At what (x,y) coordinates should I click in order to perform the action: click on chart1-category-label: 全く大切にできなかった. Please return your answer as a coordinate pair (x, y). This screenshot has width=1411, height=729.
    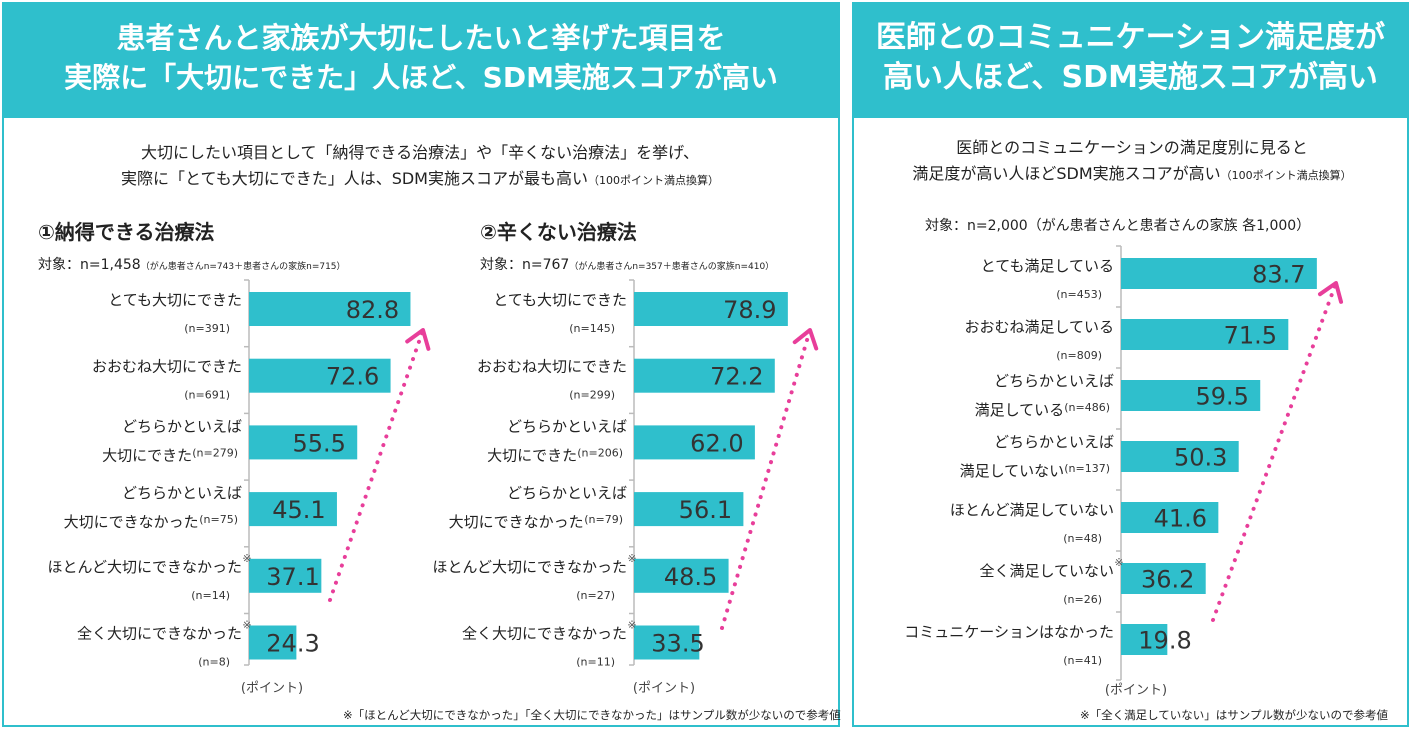
    Looking at the image, I should click on (159, 634).